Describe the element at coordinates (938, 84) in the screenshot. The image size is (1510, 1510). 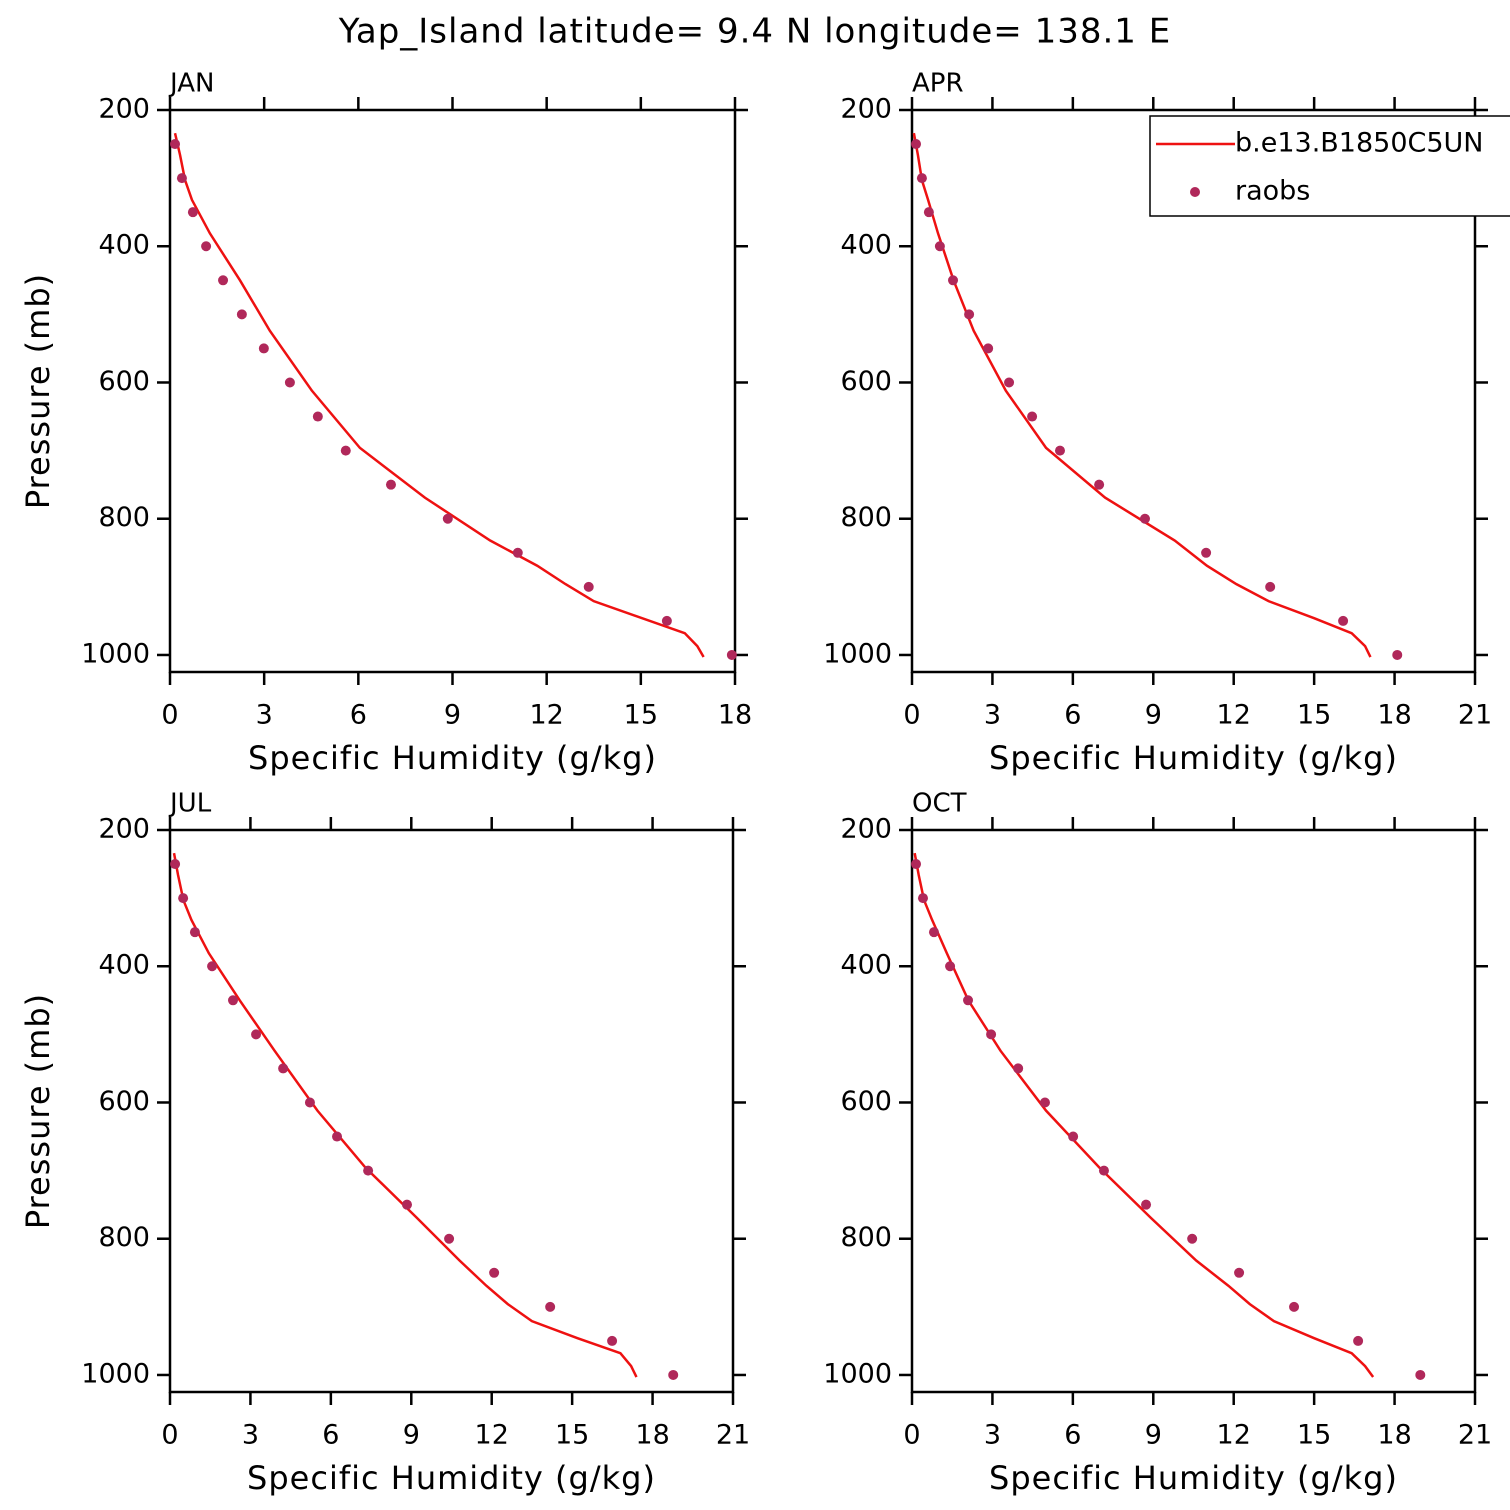
I see `panel-label: APR` at that location.